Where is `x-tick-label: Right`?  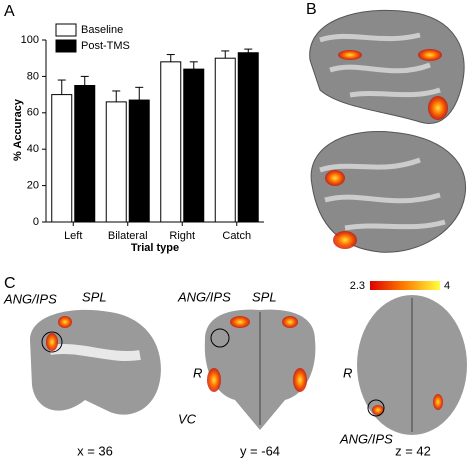 x-tick-label: Right is located at coordinates (182, 236).